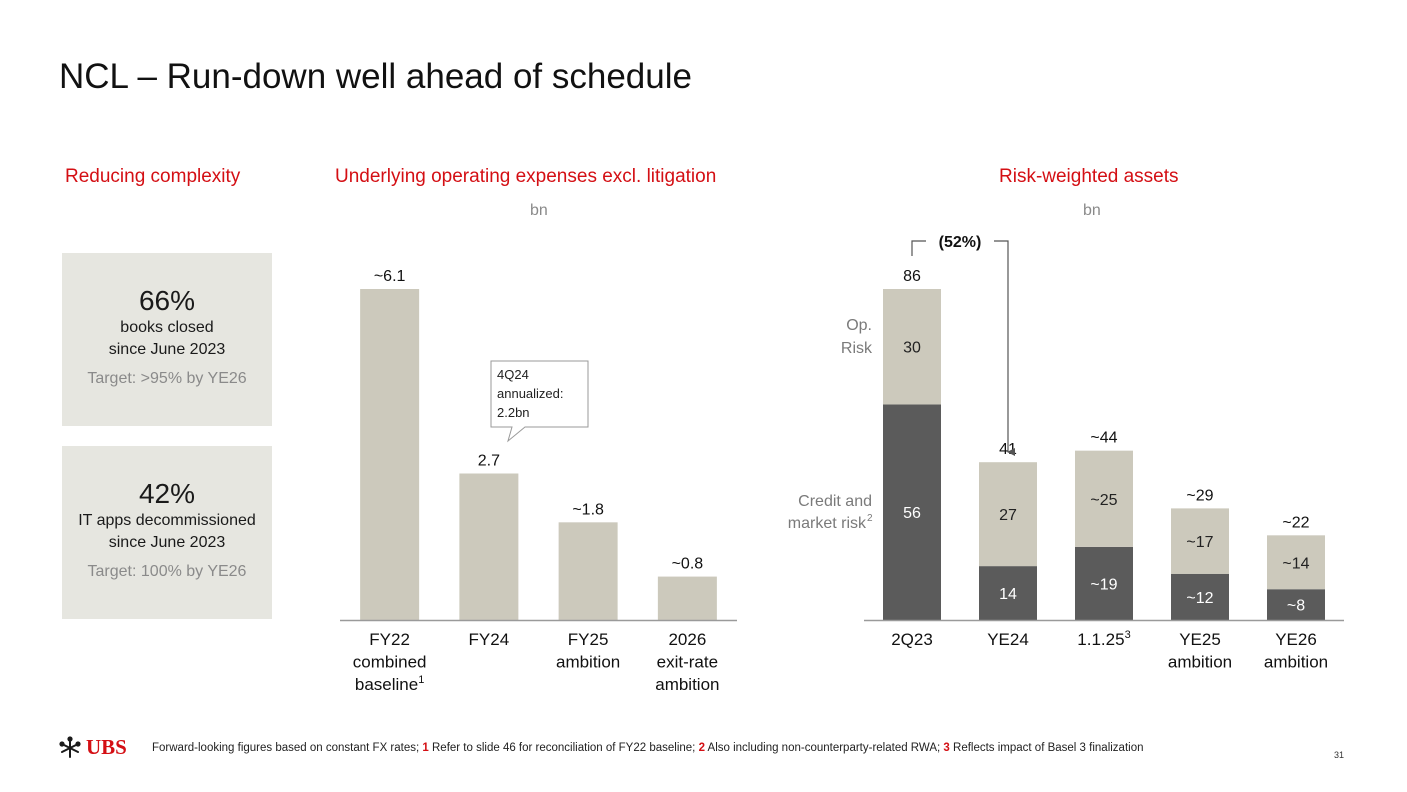 The image size is (1407, 792). Describe the element at coordinates (827, 523) in the screenshot. I see `credit-risk-label-line2: market risk` at that location.